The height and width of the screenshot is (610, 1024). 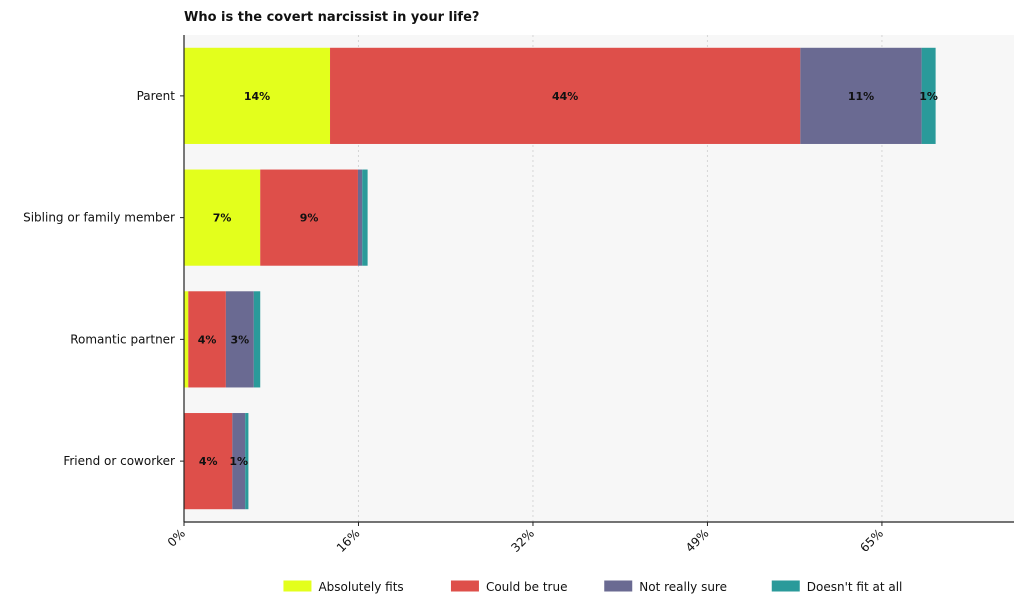 I want to click on bar-parent-absolutely-fits, so click(x=257, y=95).